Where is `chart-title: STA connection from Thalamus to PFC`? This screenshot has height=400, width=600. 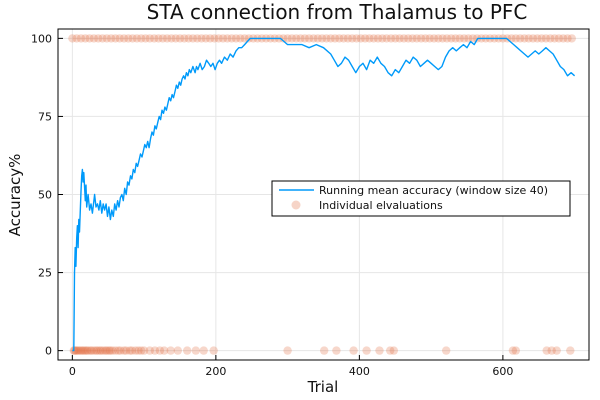
chart-title: STA connection from Thalamus to PFC is located at coordinates (337, 12).